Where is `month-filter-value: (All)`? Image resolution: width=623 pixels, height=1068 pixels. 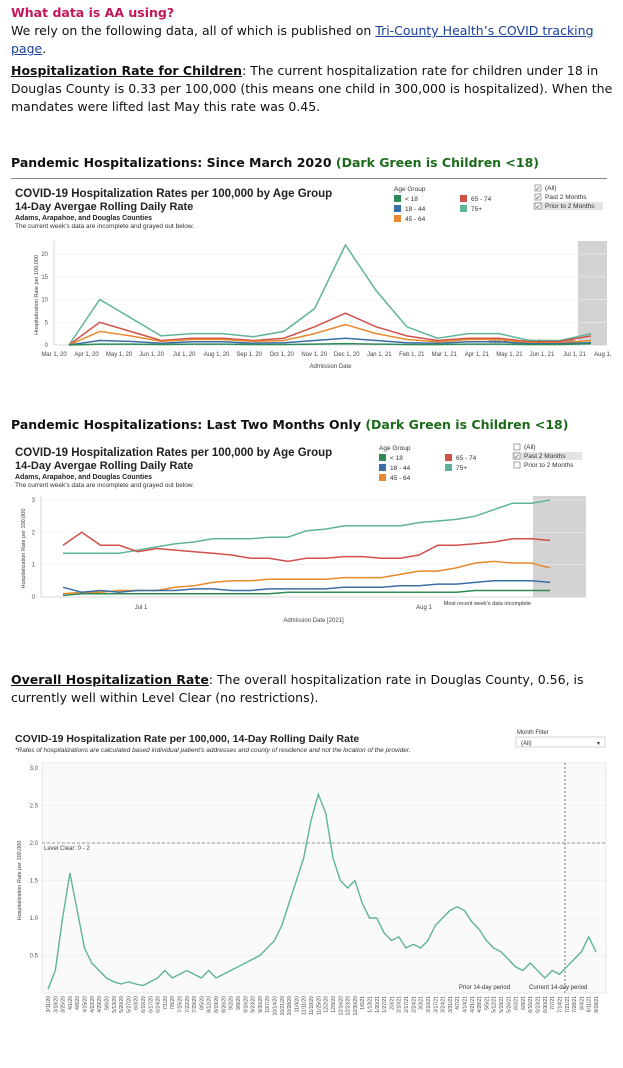
month-filter-value: (All) is located at coordinates (526, 744).